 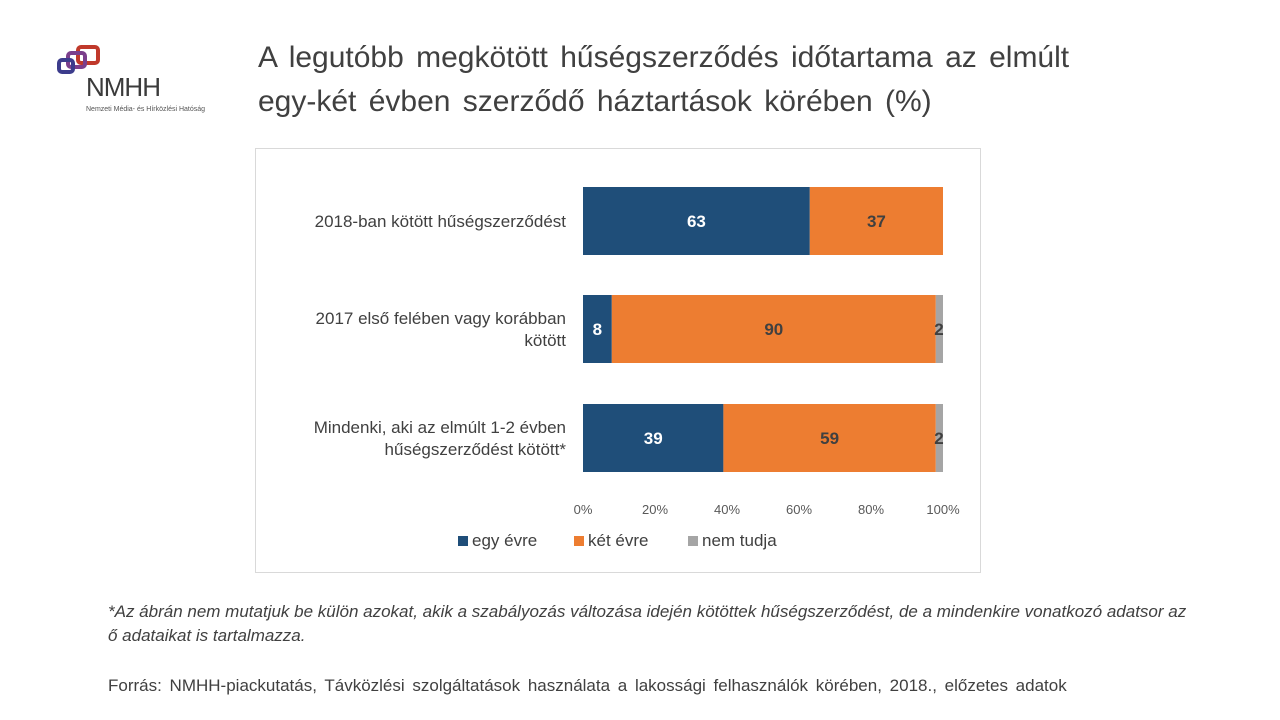 I want to click on x-tick-label: 60%, so click(x=799, y=509).